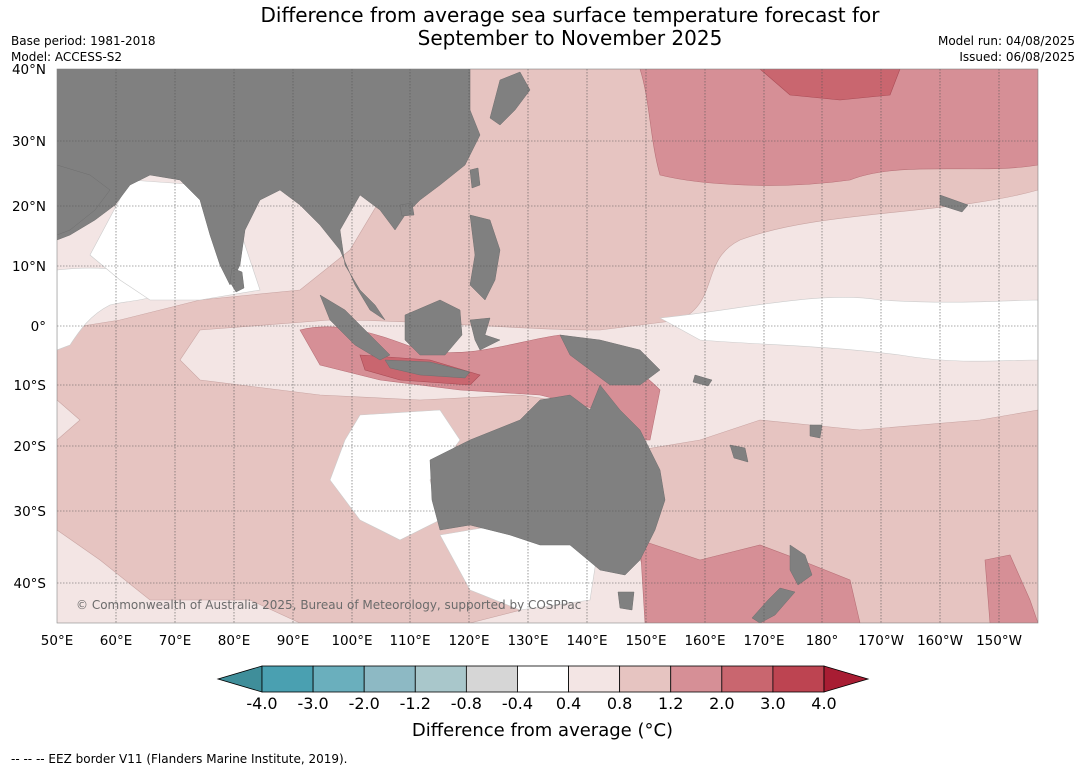  I want to click on land-sumatra, so click(355, 327).